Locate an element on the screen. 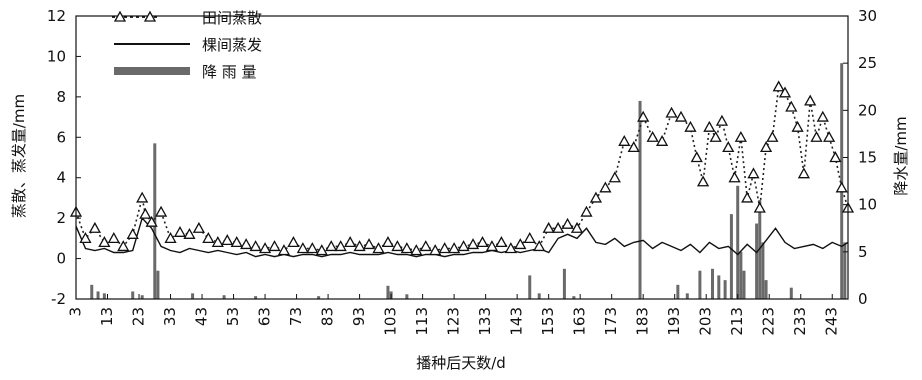  y-right-tick-label: 0 is located at coordinates (863, 299).